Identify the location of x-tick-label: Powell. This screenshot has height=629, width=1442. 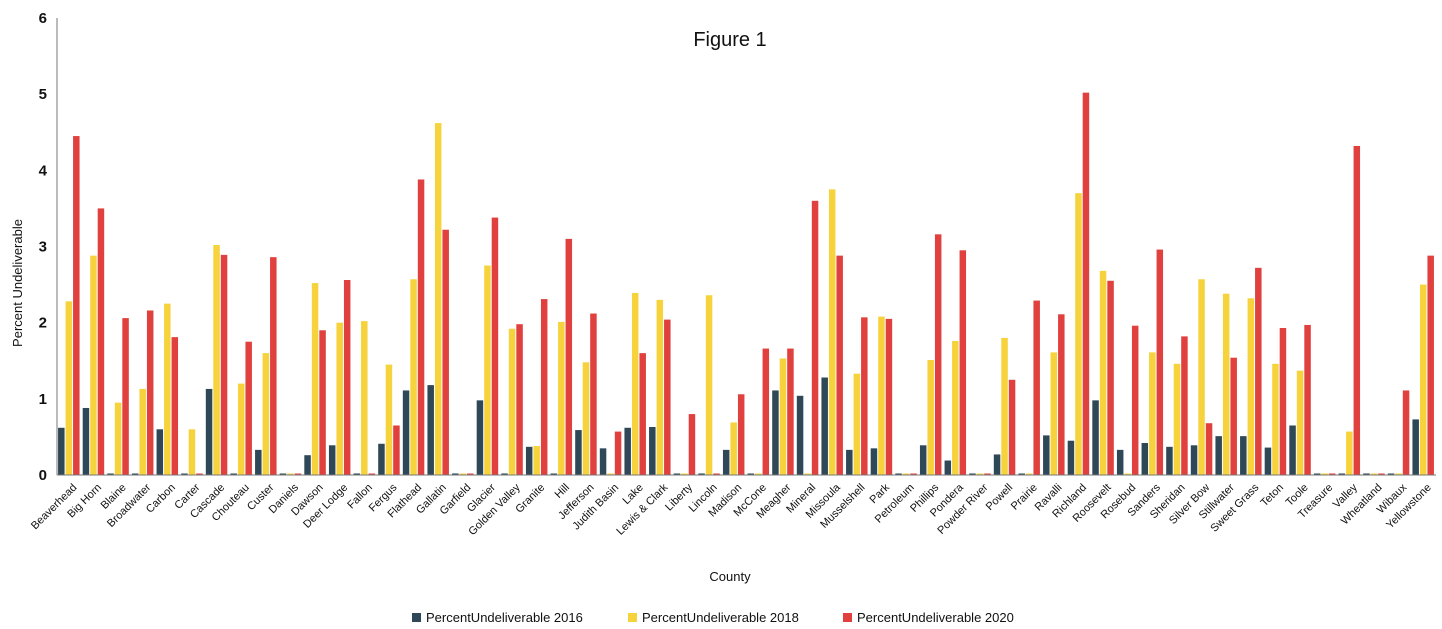
(999, 497).